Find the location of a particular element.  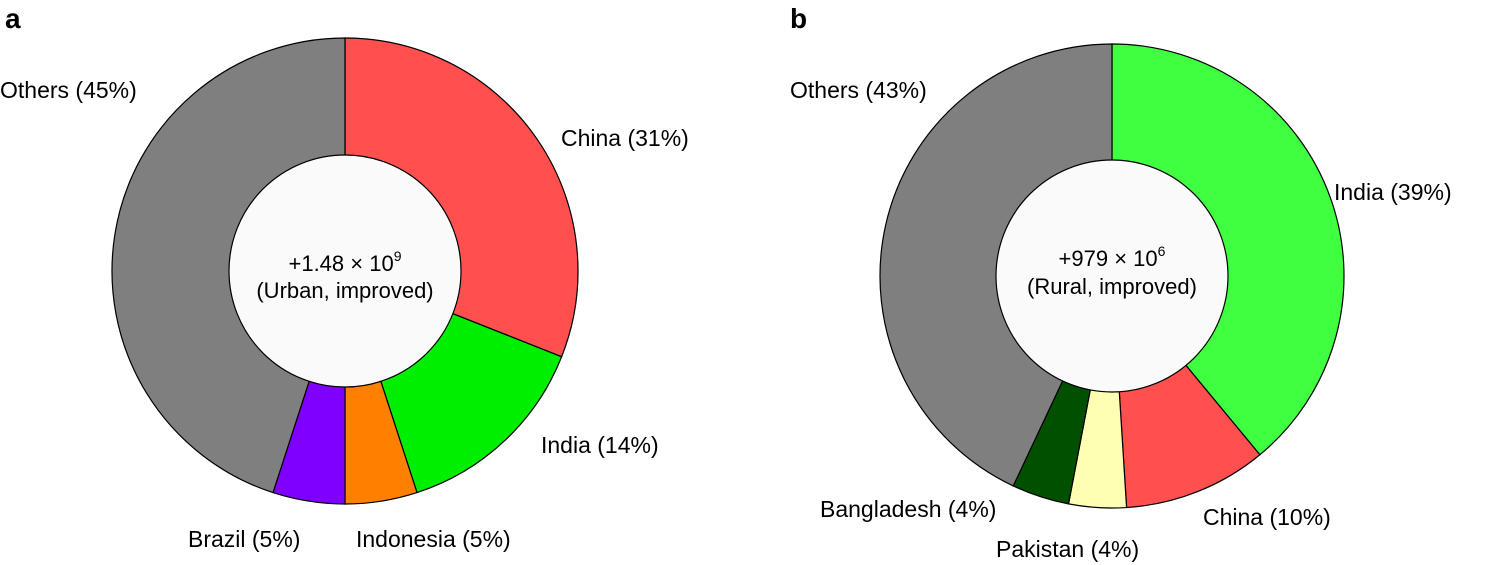

panel-b-center-hole is located at coordinates (1112, 276).